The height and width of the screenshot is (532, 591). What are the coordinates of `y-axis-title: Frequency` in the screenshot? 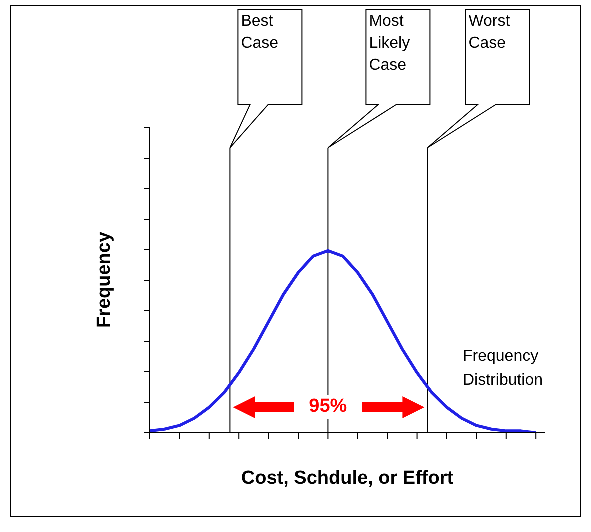 It's located at (105, 280).